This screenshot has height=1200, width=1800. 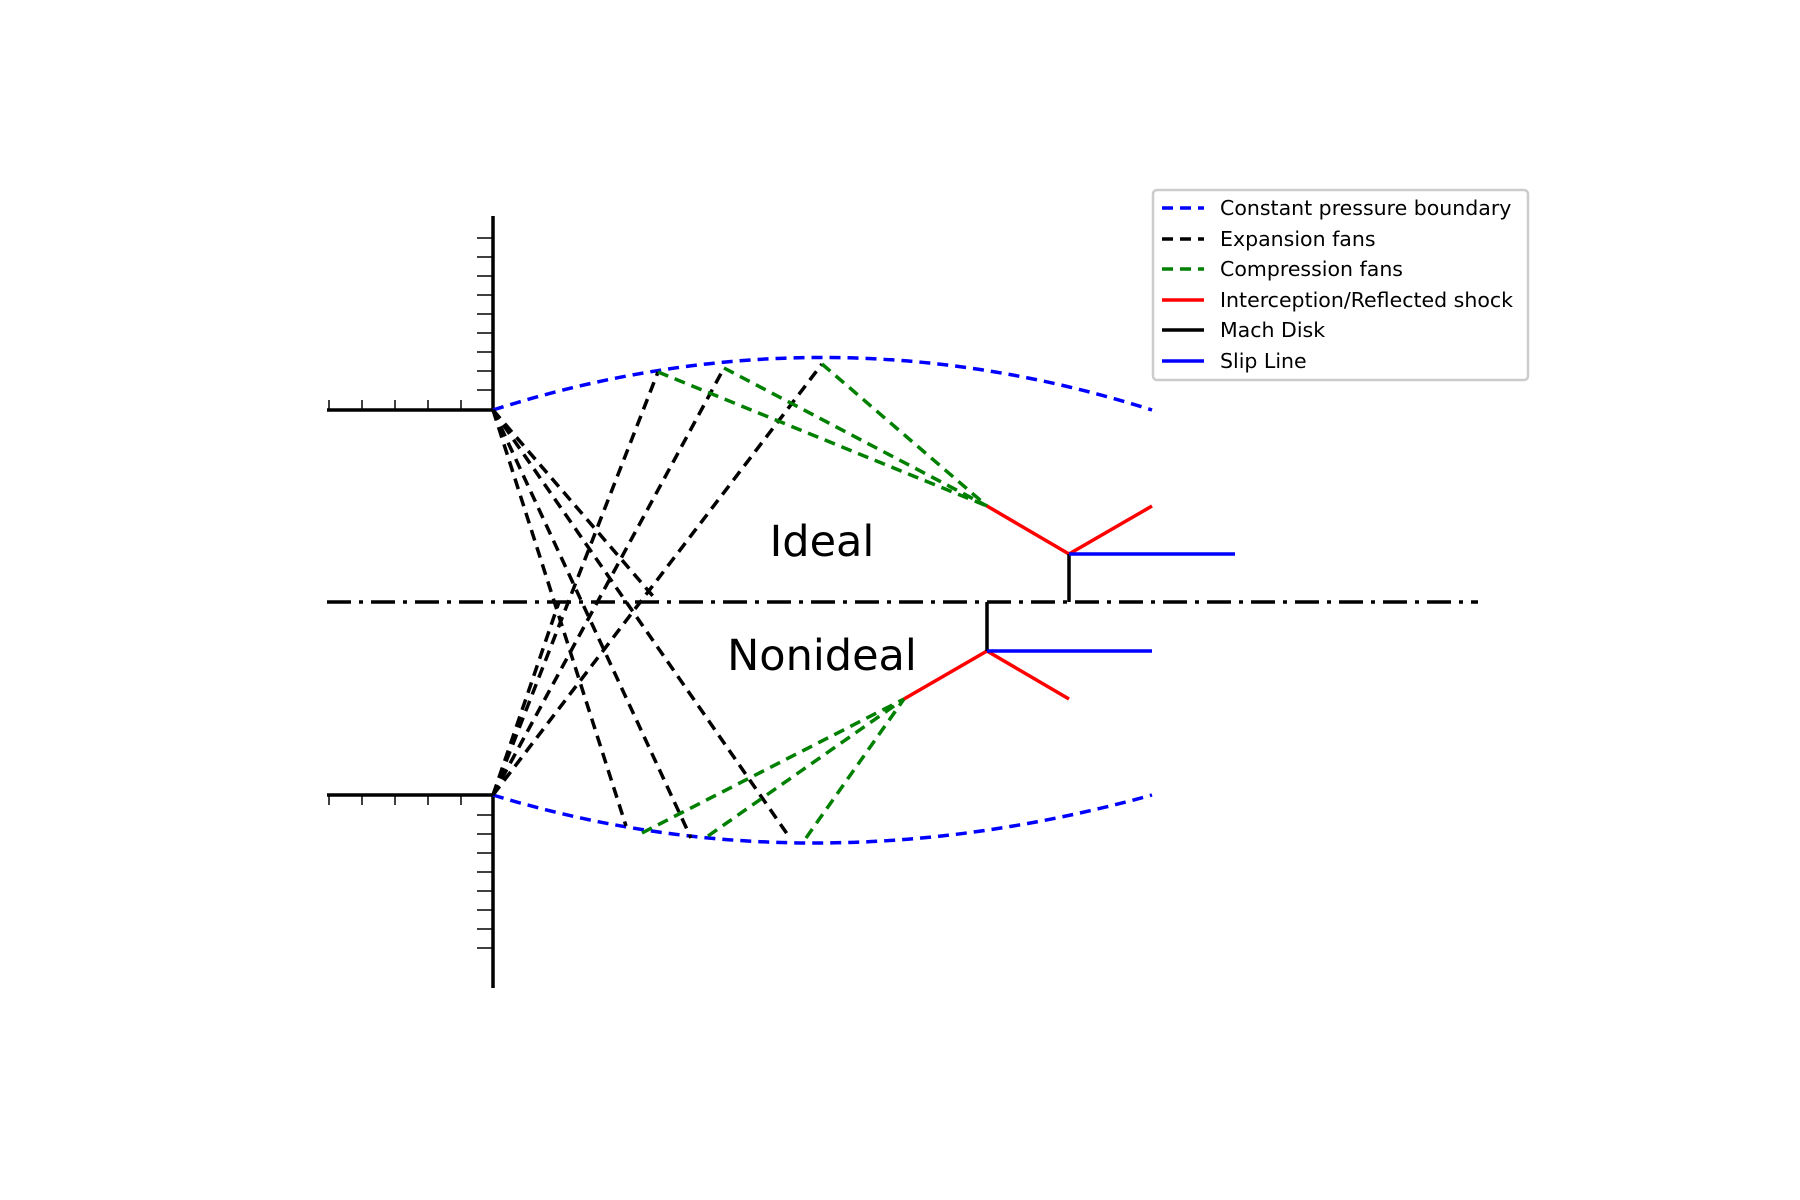 I want to click on region-label-lower: Nonideal, so click(x=822, y=656).